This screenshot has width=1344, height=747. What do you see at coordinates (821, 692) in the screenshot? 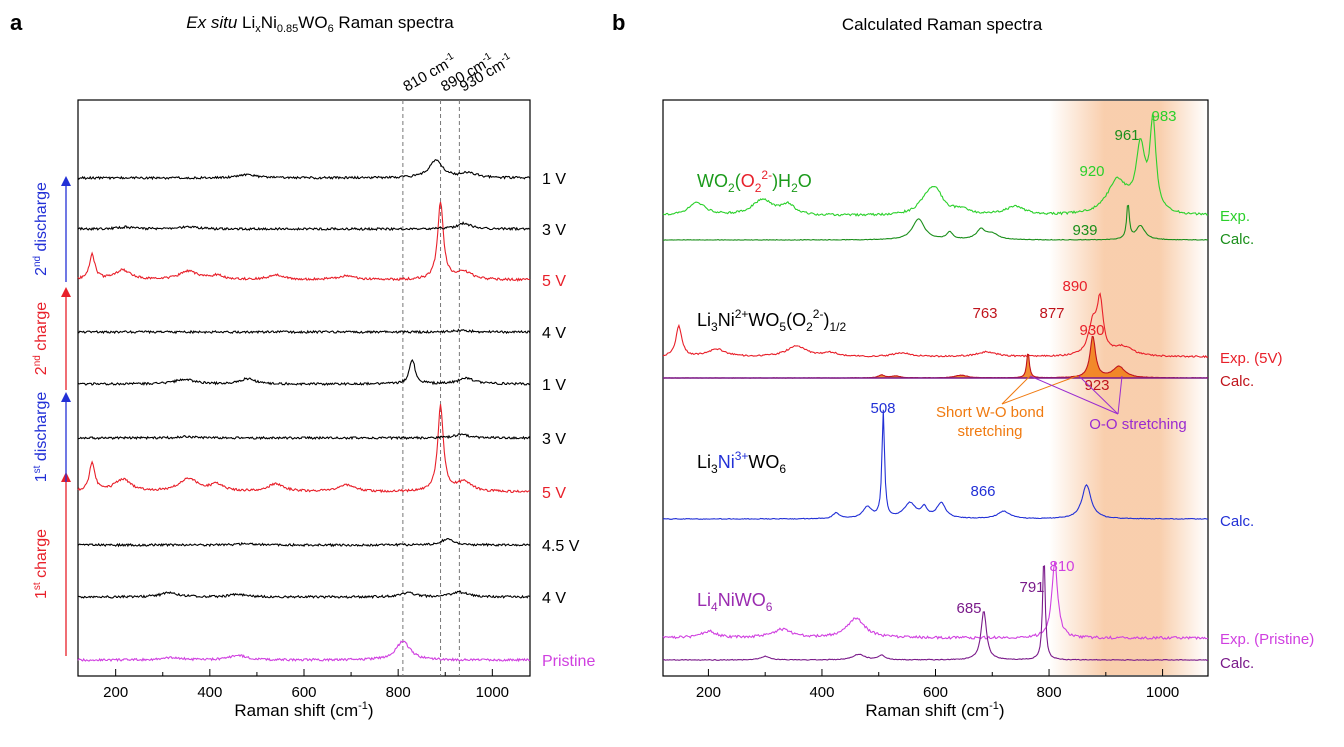
I see `tick-label-b-400: 400` at bounding box center [821, 692].